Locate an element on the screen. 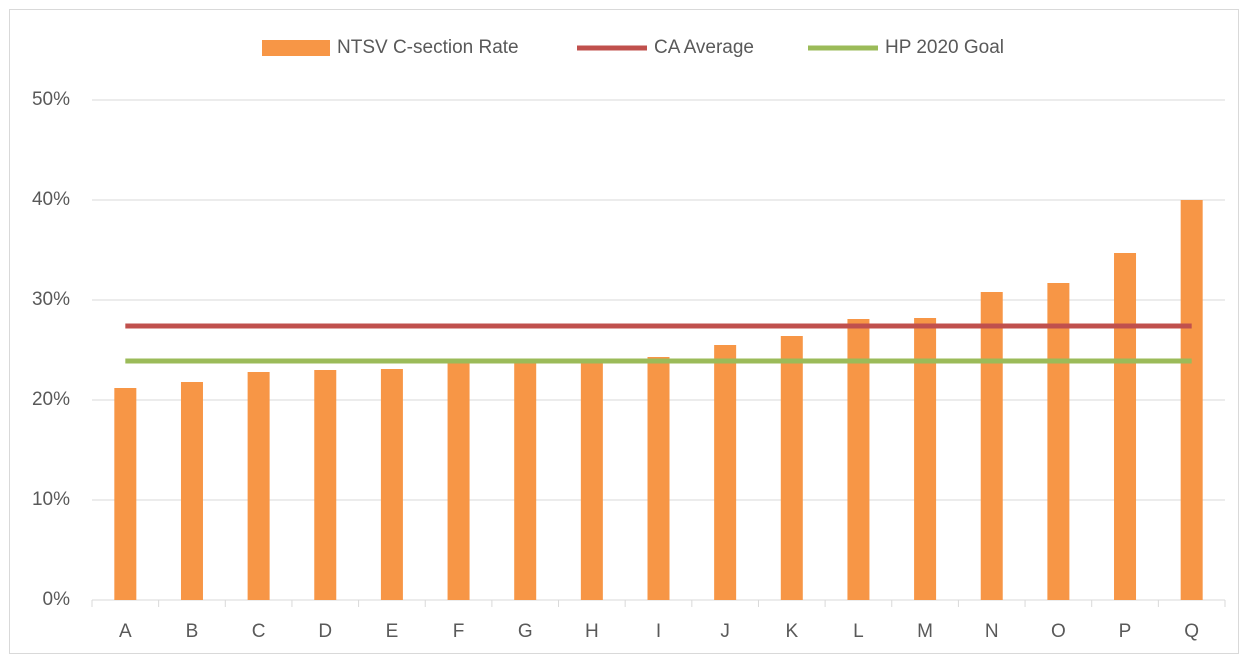  x-tick-label: C is located at coordinates (259, 631).